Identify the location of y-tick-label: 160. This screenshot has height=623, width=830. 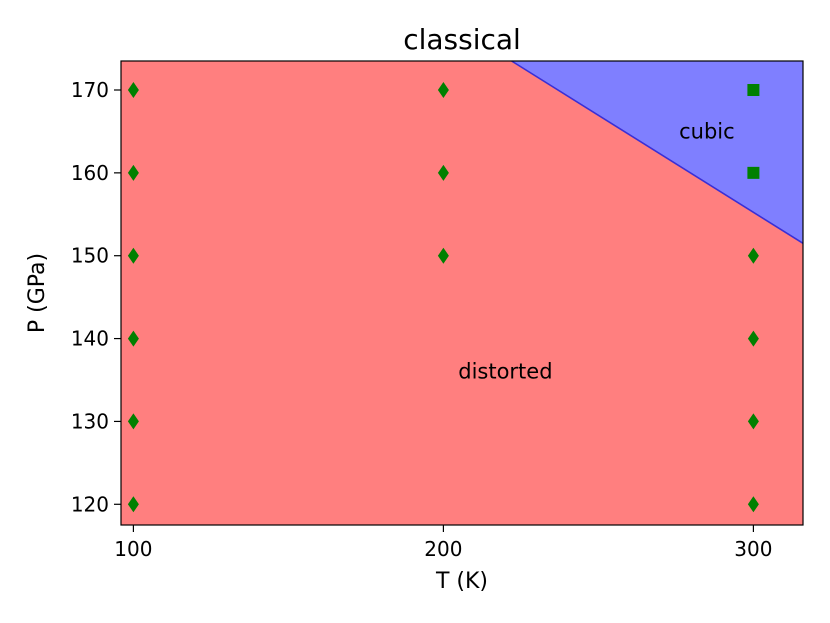
(90, 173).